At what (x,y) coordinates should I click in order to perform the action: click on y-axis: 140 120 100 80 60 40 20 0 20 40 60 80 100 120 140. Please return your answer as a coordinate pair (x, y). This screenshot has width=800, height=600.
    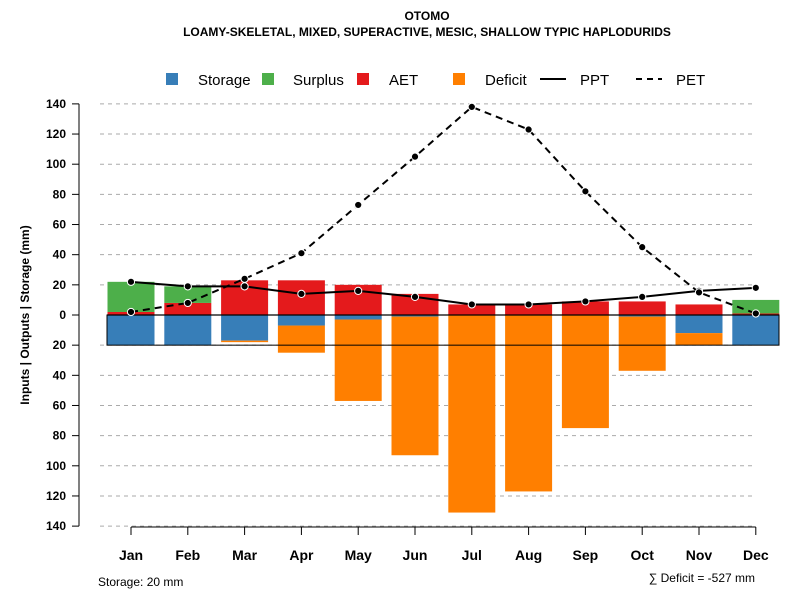
    Looking at the image, I should click on (63, 315).